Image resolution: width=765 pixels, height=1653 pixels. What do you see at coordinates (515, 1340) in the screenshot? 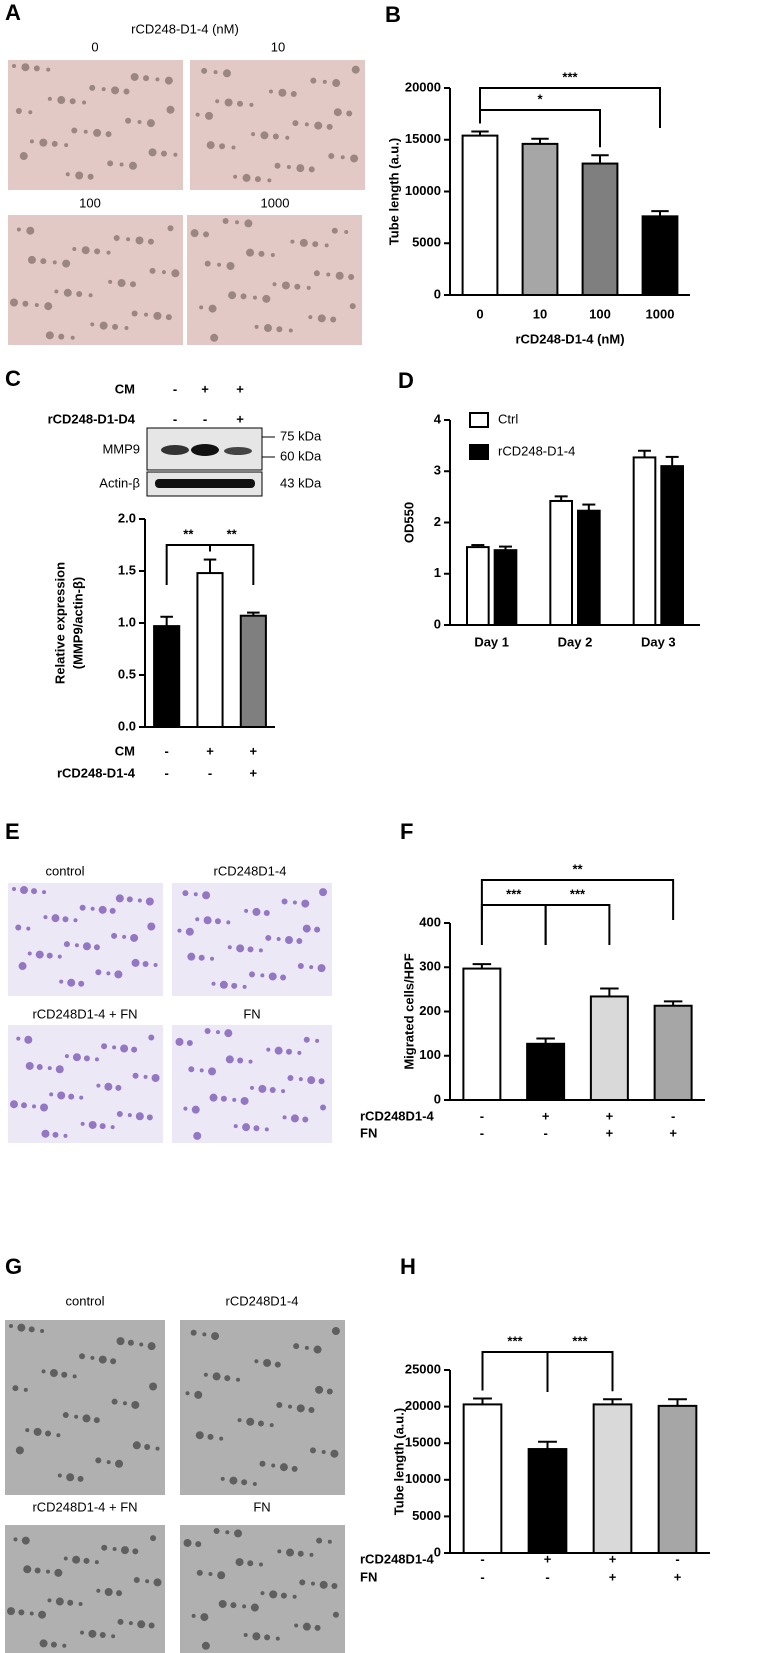
I see `sig-label: ***` at bounding box center [515, 1340].